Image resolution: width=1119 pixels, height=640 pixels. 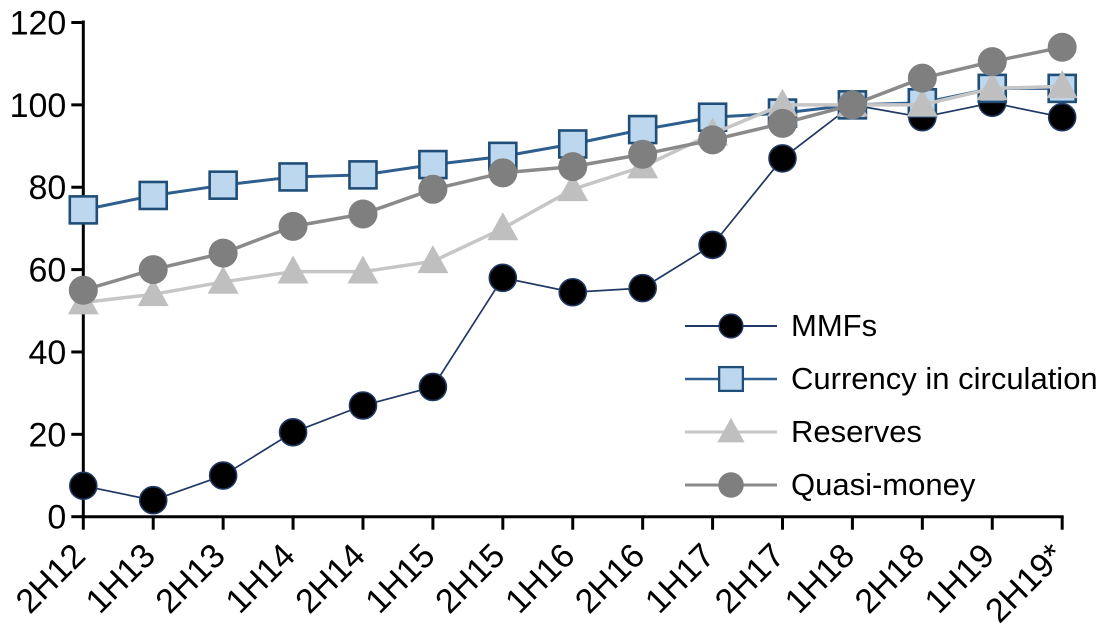 I want to click on legend-item-quasi-money: Quasi-money, so click(x=890, y=484).